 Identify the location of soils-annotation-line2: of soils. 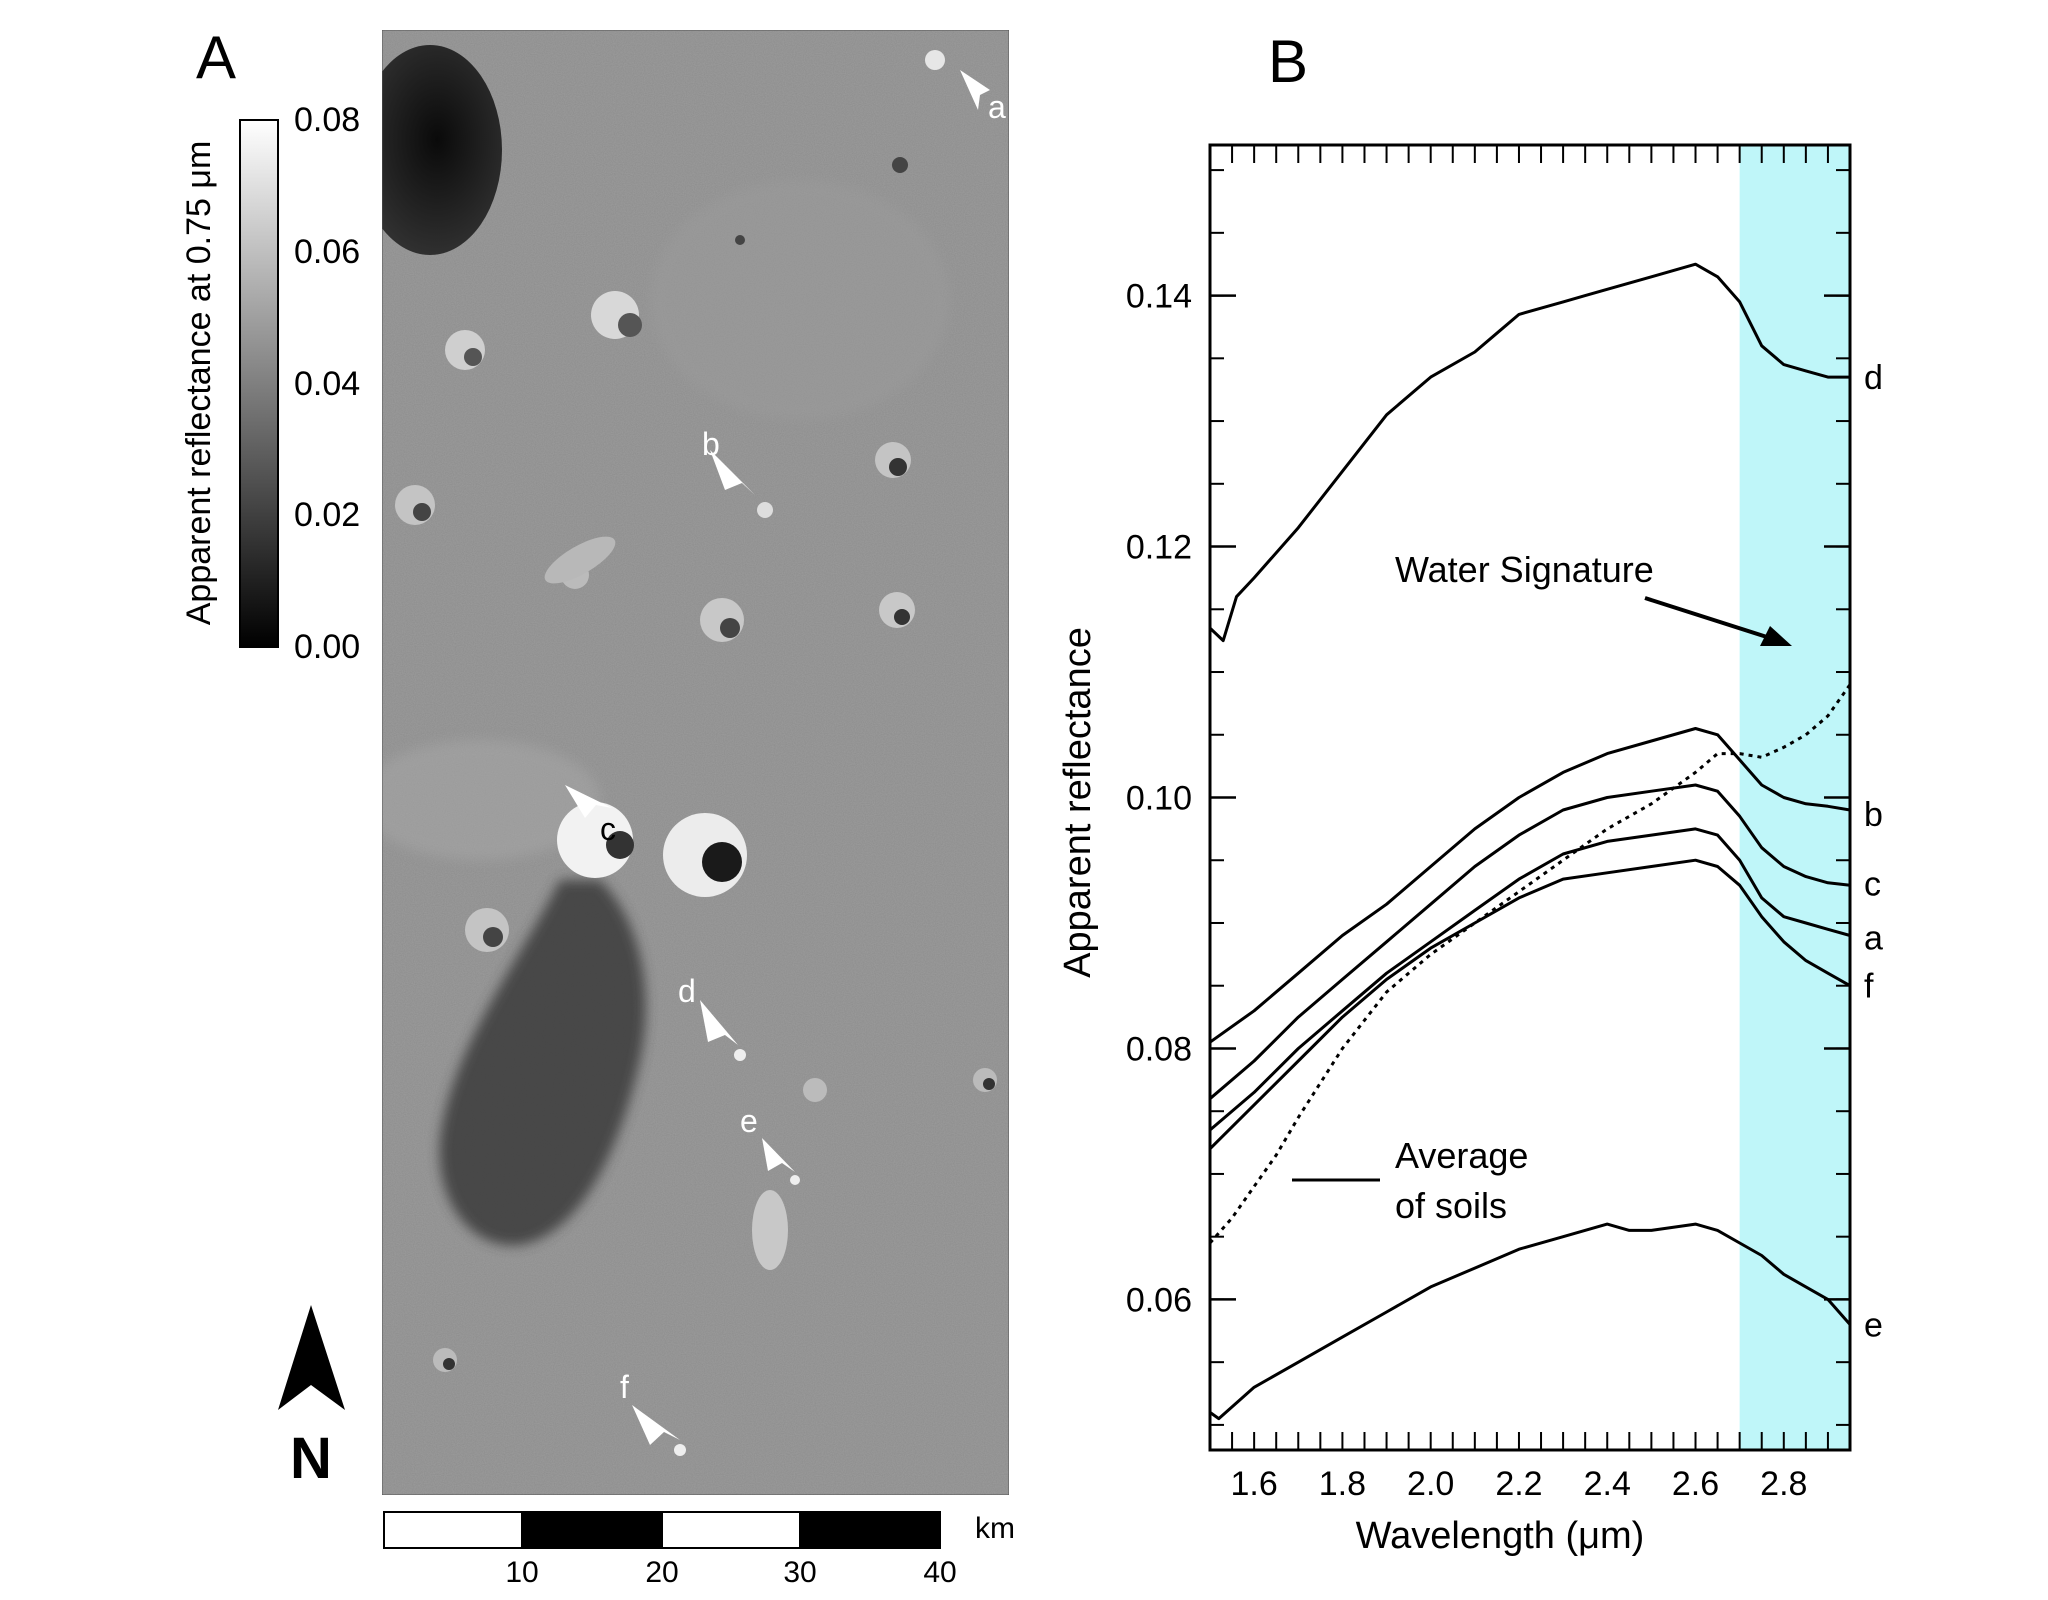
(1451, 1205).